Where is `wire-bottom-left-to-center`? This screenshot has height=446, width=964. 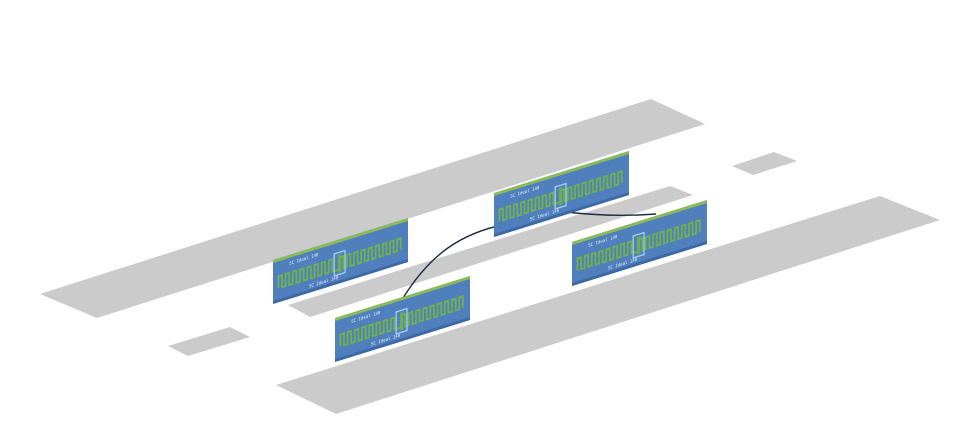
wire-bottom-left-to-center is located at coordinates (455, 261).